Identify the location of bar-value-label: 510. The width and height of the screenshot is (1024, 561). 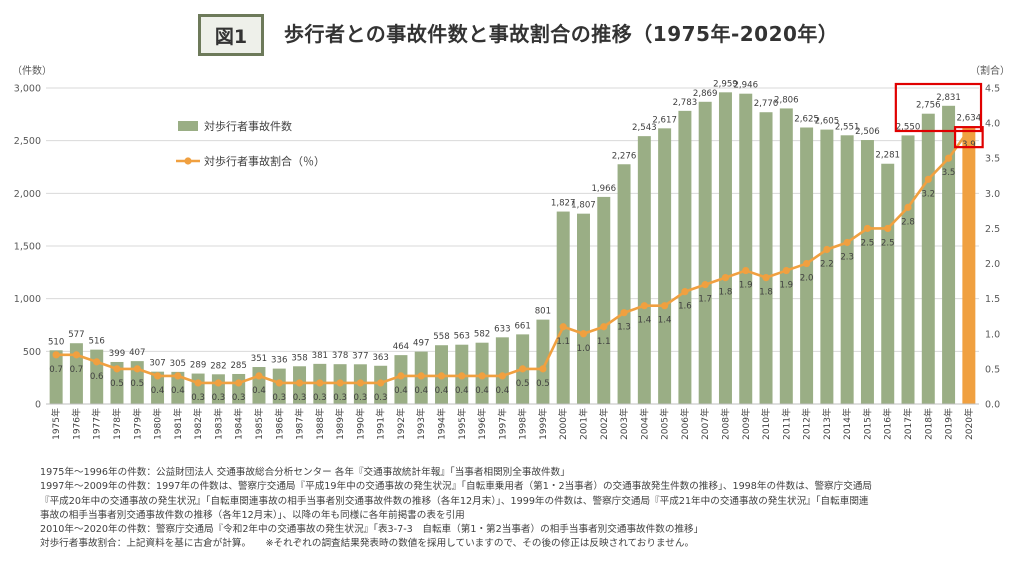
(56, 342).